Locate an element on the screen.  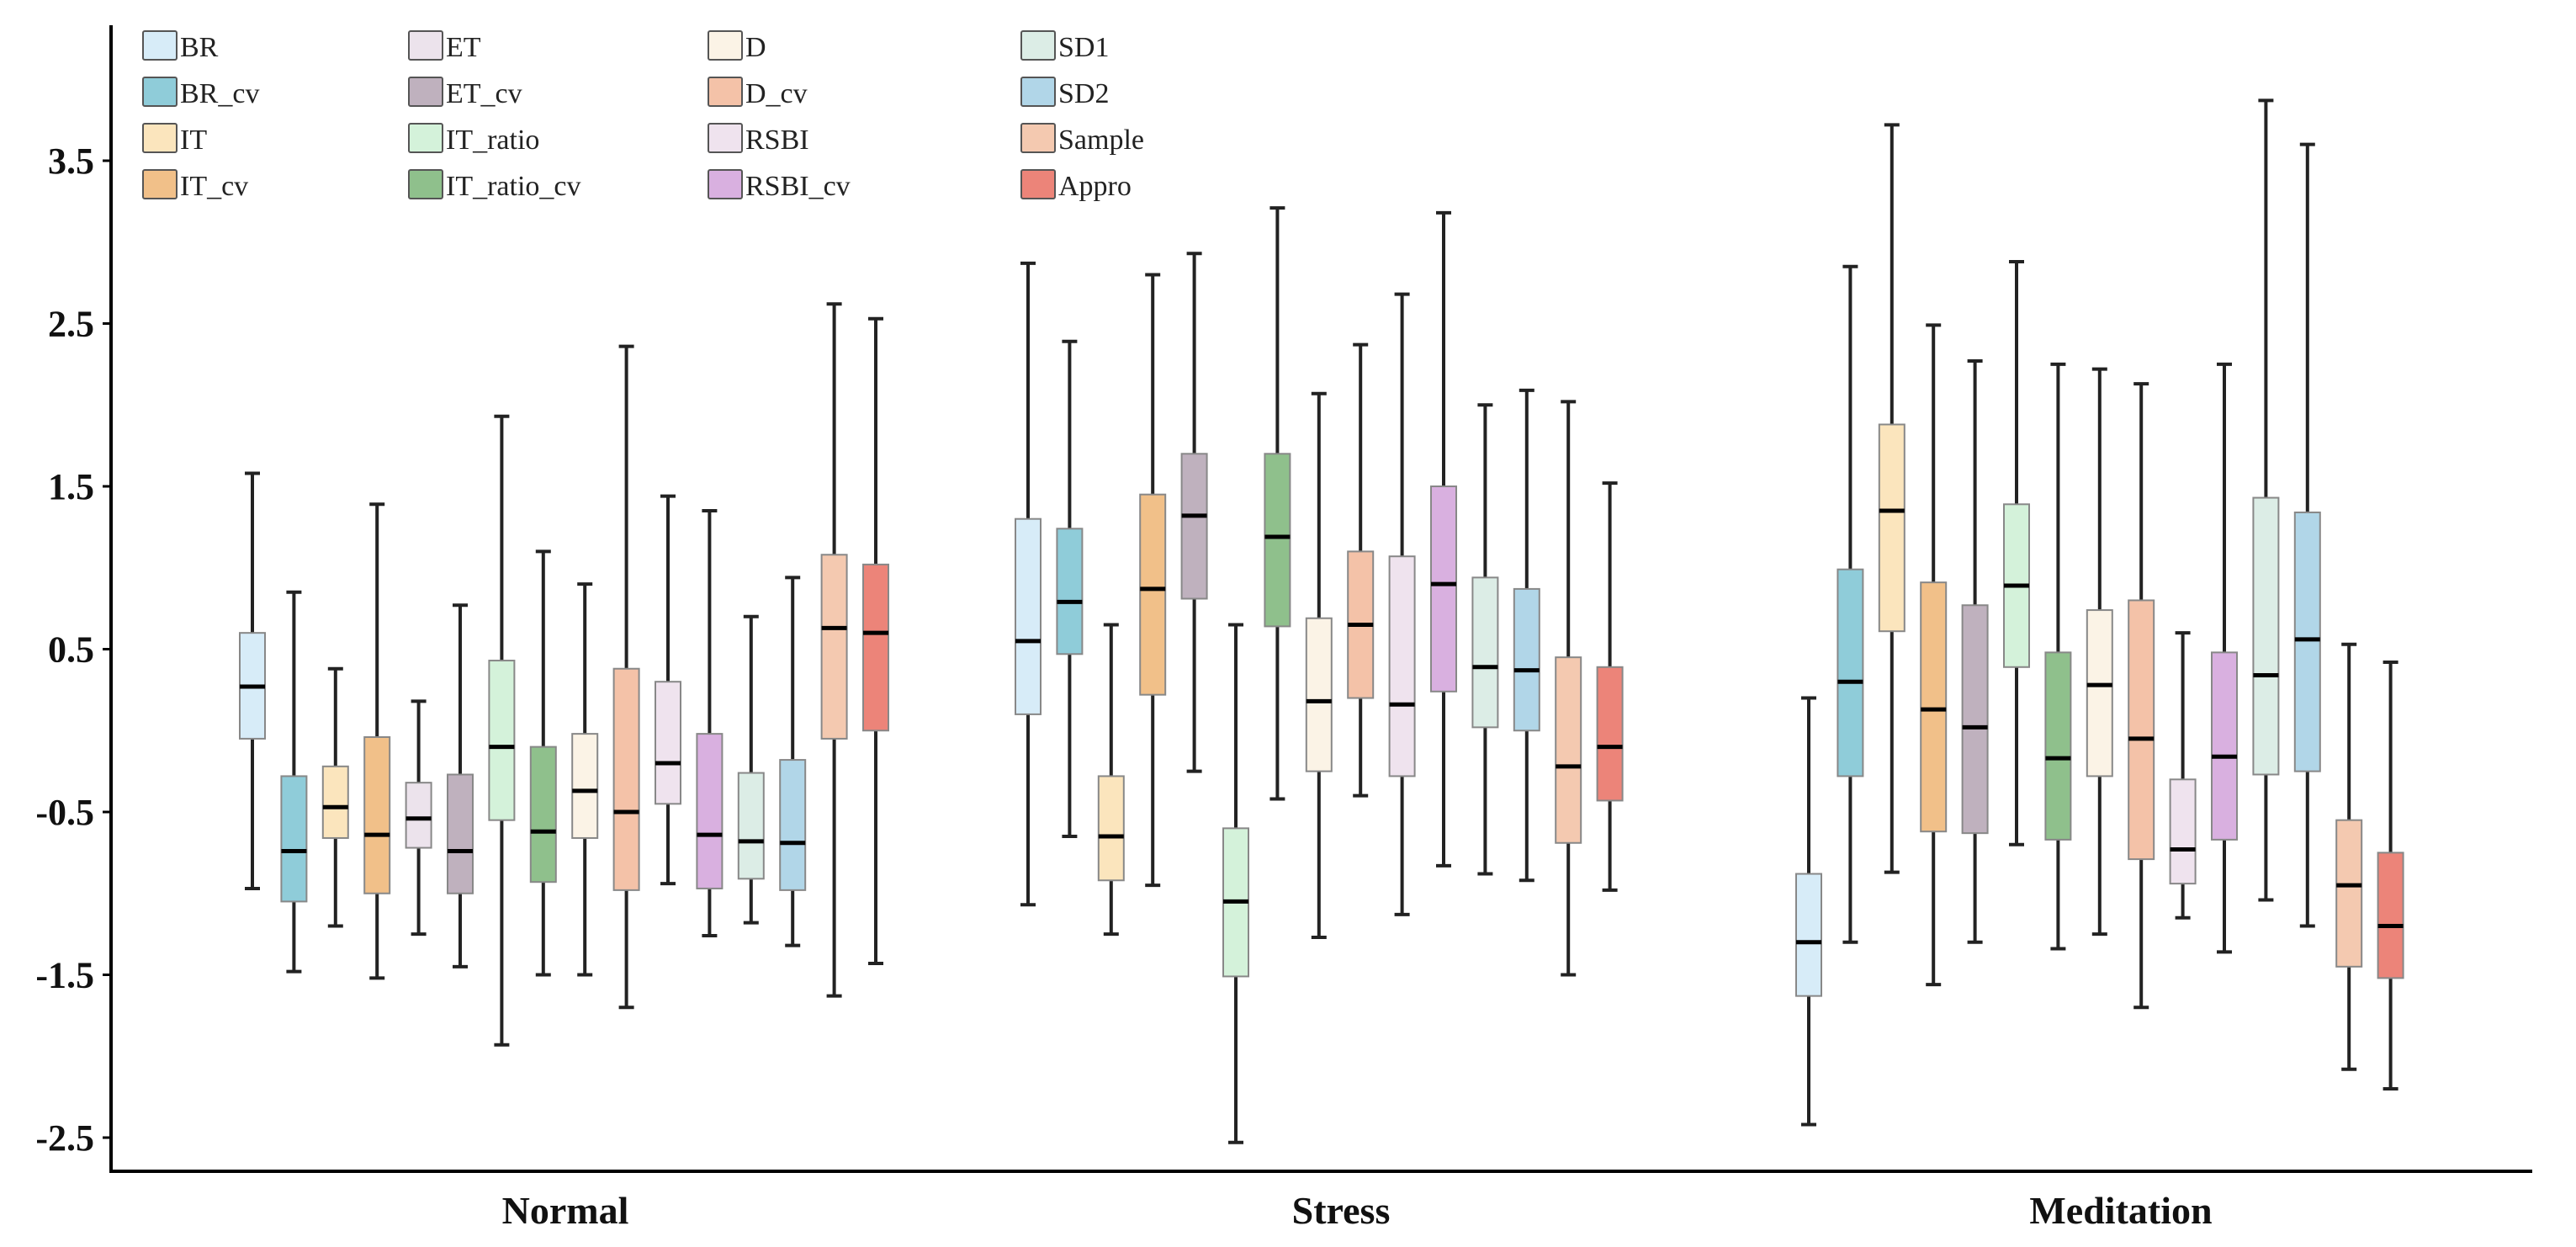
legend-item: Appro is located at coordinates (1076, 185).